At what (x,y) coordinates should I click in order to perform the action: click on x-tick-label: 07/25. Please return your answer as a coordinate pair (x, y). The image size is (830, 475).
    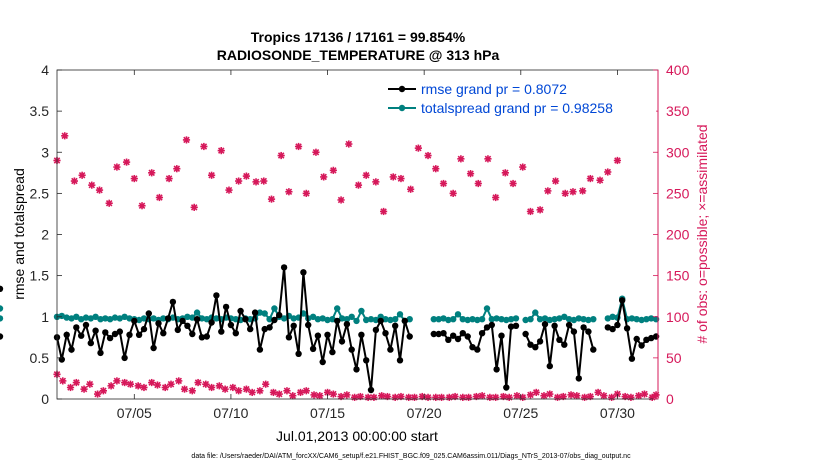
    Looking at the image, I should click on (520, 413).